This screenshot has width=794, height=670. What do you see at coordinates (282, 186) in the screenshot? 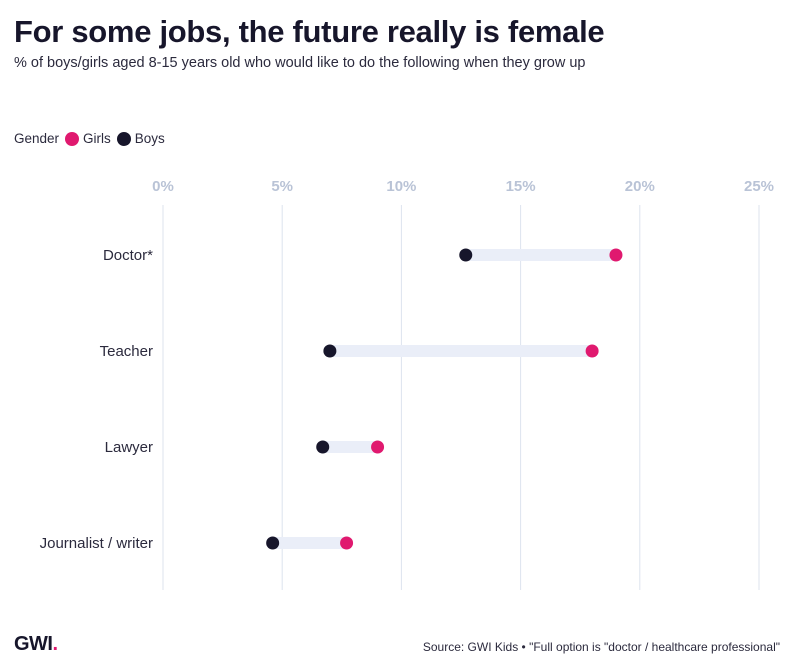
I see `x-tick-label: 5%` at bounding box center [282, 186].